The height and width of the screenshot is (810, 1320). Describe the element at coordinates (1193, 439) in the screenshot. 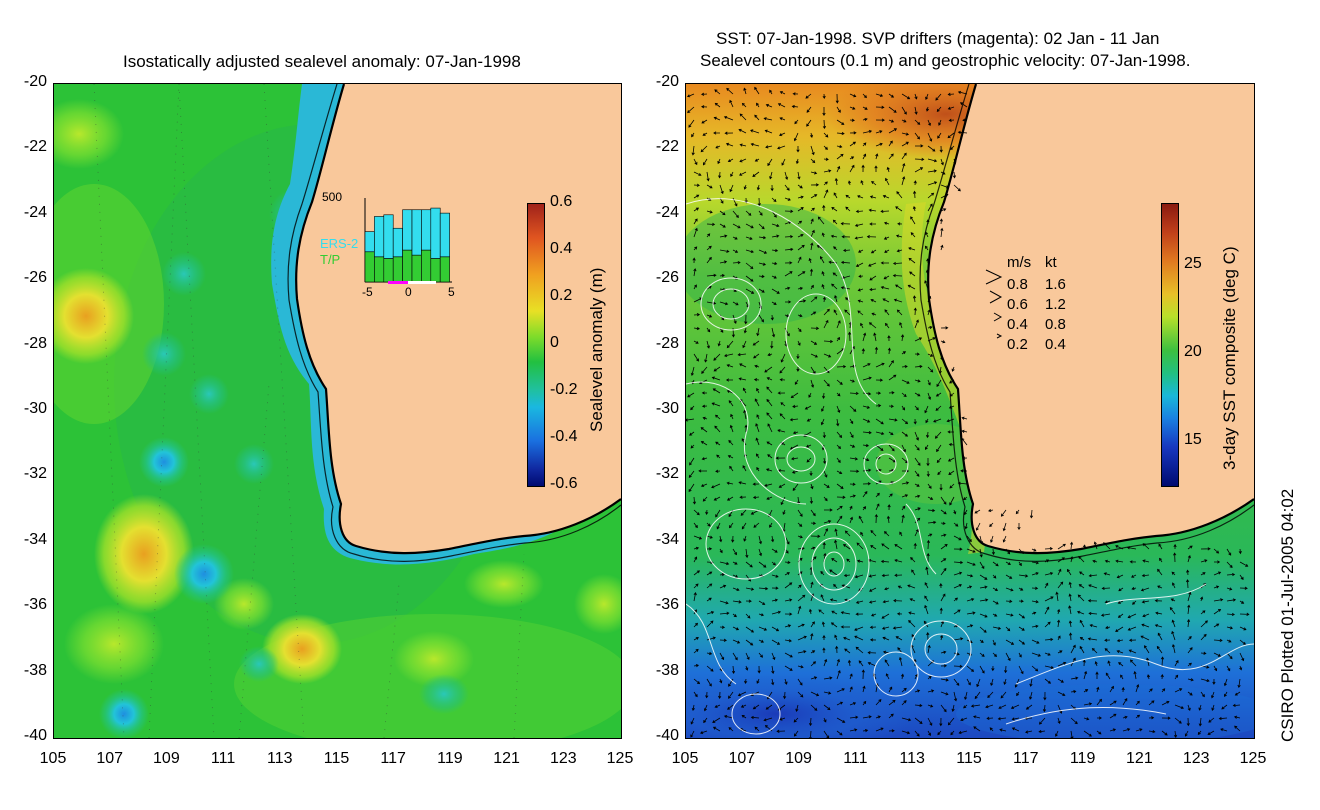

I see `colorbar-tick-label: 15` at that location.